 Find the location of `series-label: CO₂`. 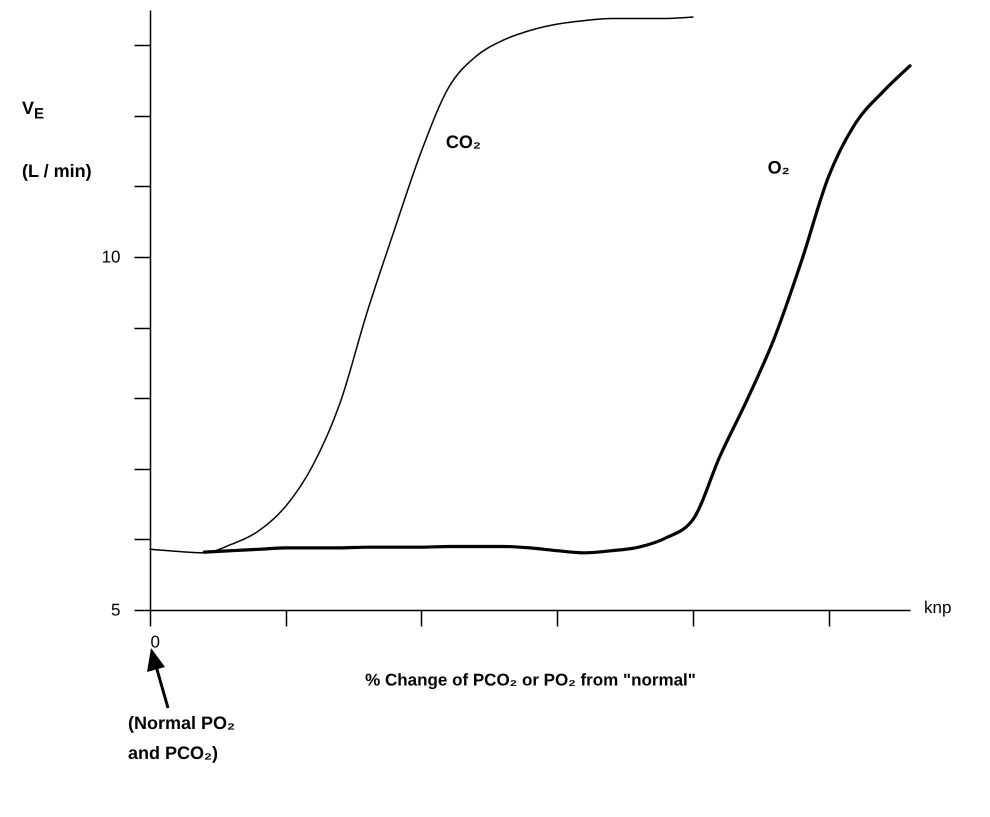

series-label: CO₂ is located at coordinates (463, 142).